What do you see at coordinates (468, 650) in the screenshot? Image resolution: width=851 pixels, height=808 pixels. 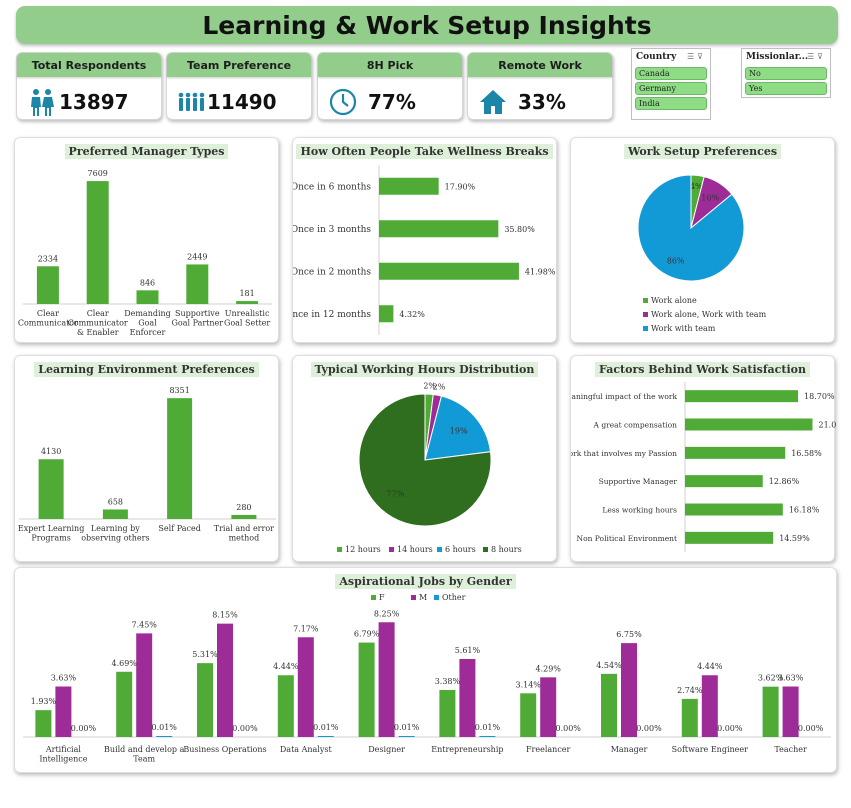 I see `data-label: 5.61%` at bounding box center [468, 650].